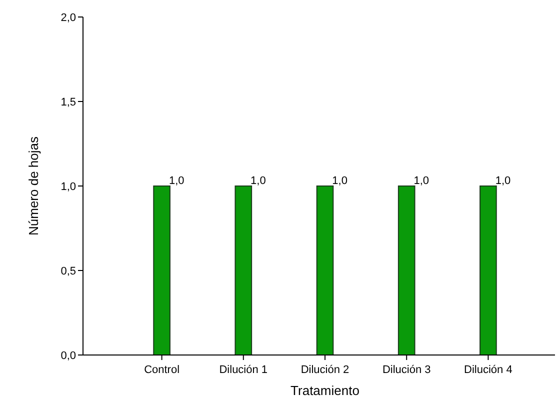 The image size is (560, 403). I want to click on x-tick-label: Control, so click(162, 370).